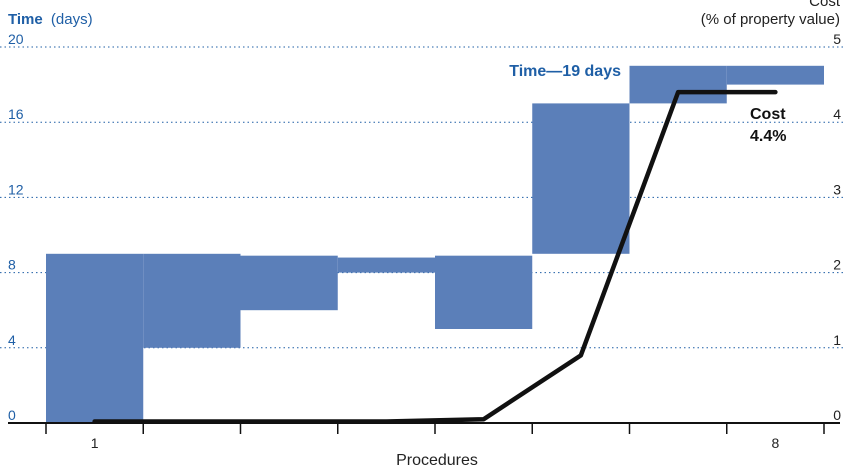  Describe the element at coordinates (95, 443) in the screenshot. I see `x-tick-label: 1` at that location.